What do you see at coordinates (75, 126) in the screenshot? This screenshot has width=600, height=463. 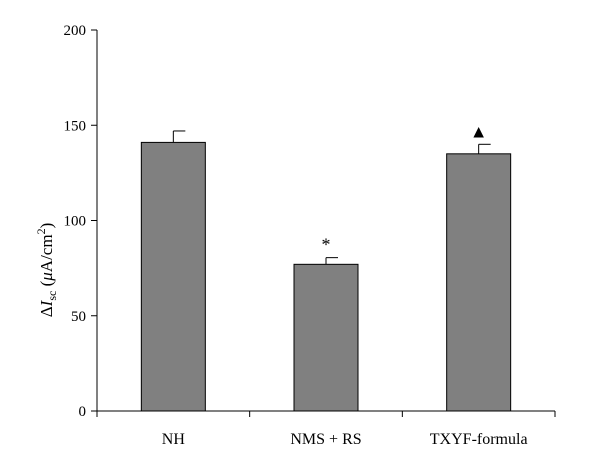 I see `y-tick-label: 150` at bounding box center [75, 126].